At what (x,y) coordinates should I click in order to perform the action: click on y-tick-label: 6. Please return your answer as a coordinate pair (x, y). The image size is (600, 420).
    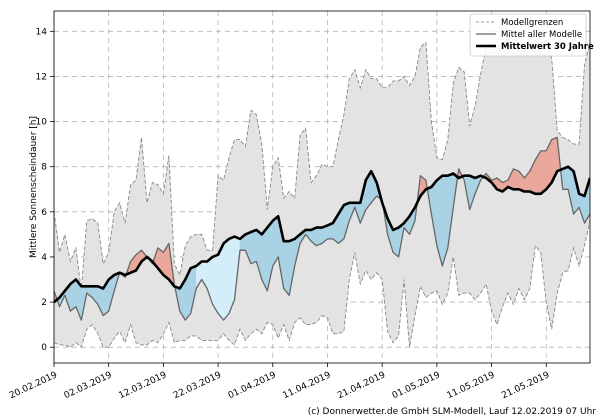
    Looking at the image, I should click on (44, 213).